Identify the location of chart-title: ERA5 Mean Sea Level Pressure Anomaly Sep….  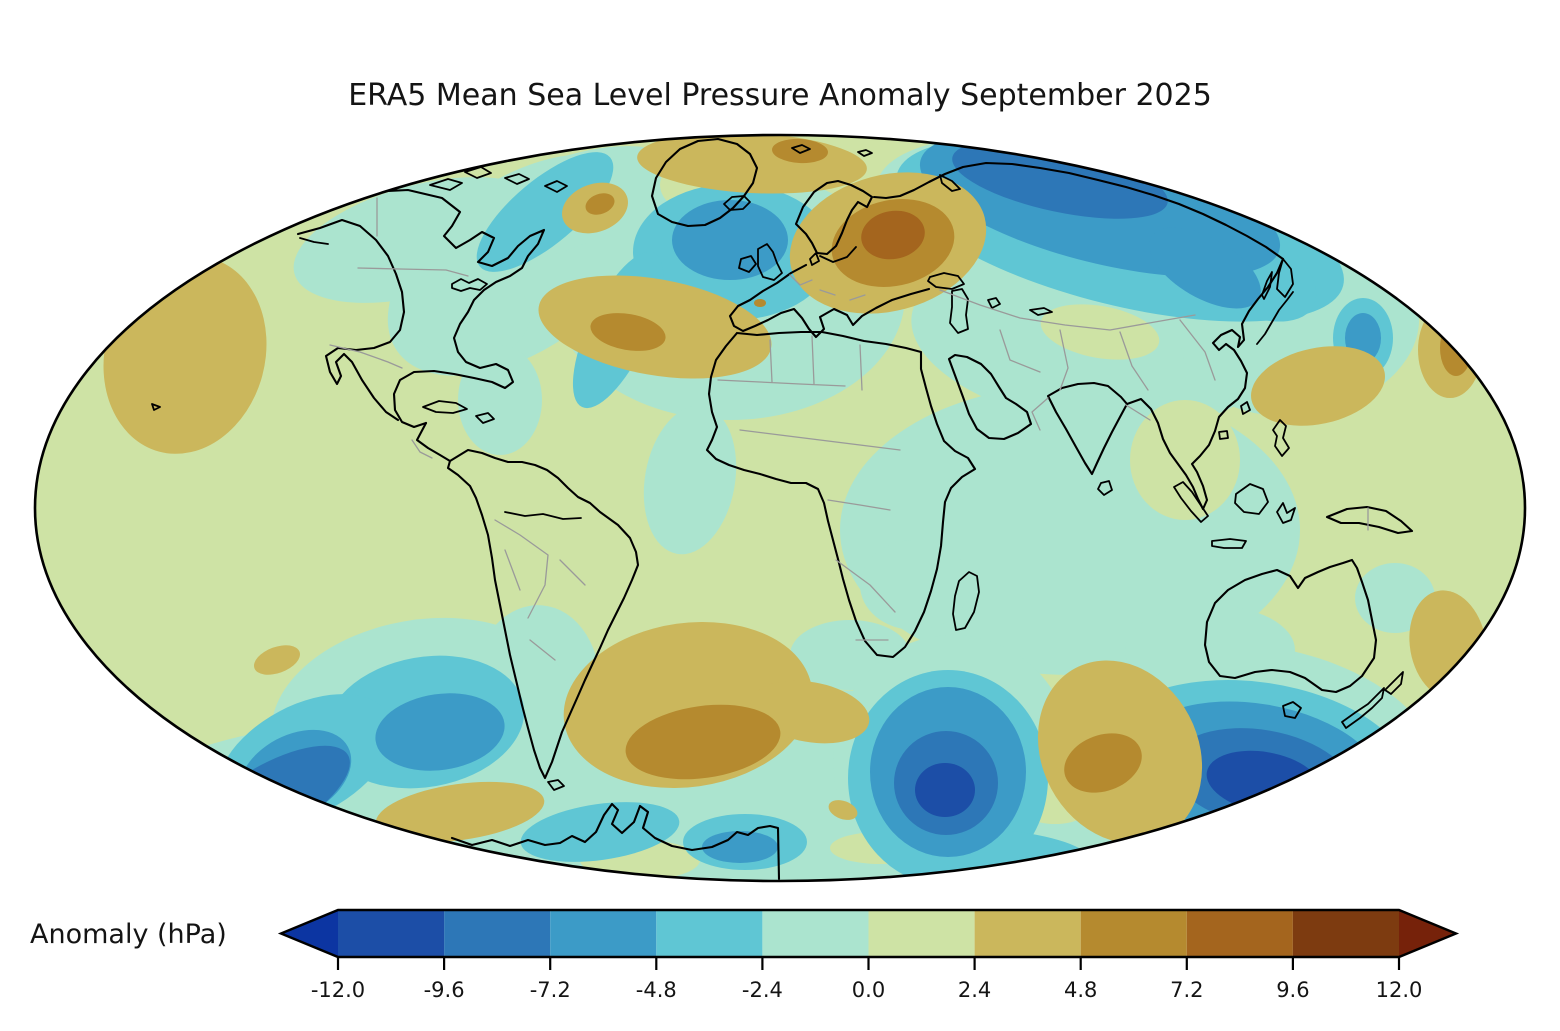
(780, 95).